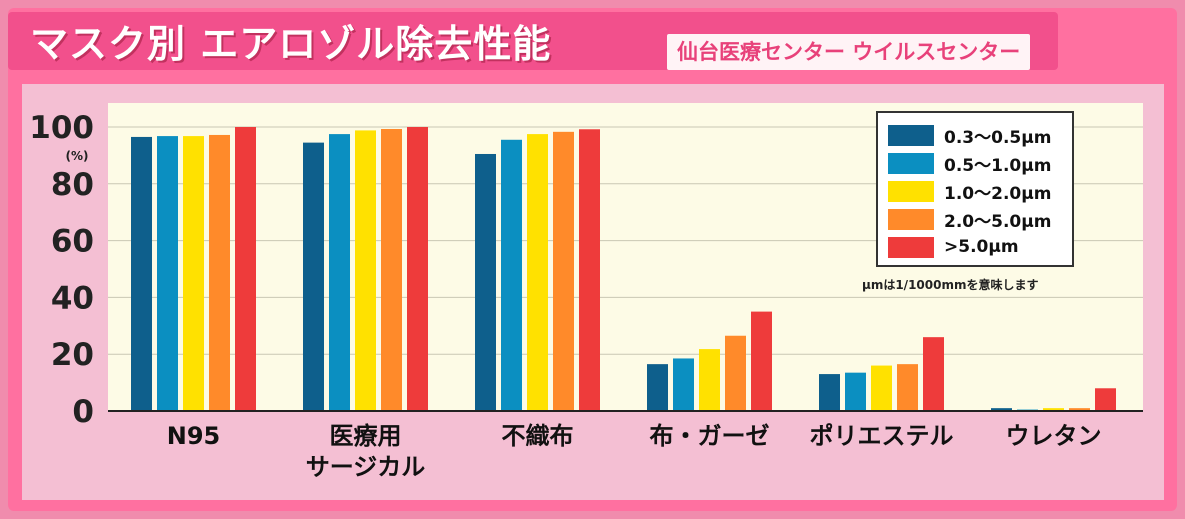  I want to click on legend-label: >5.0μm, so click(981, 247).